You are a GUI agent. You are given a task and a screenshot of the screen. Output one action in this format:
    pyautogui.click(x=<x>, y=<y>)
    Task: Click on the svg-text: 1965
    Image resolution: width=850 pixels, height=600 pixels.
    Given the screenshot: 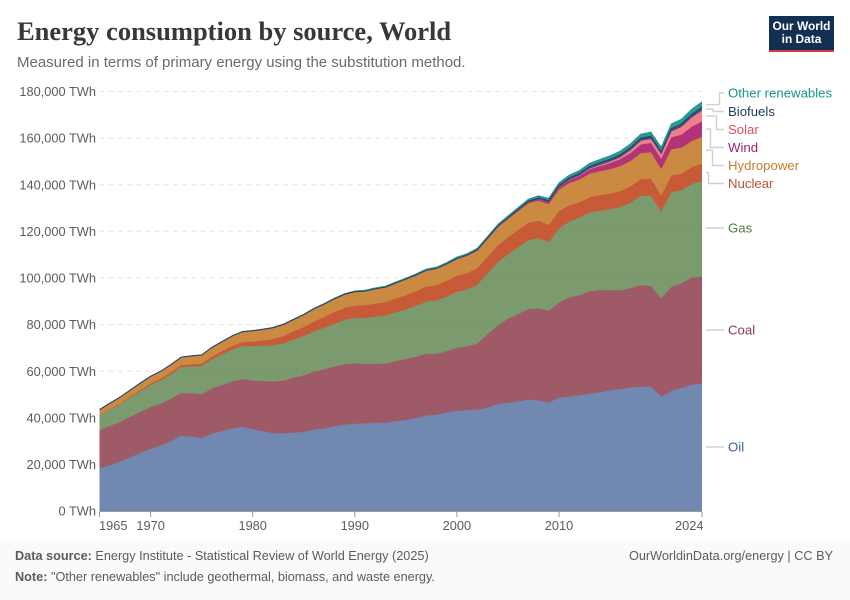 What is the action you would take?
    pyautogui.click(x=113, y=525)
    